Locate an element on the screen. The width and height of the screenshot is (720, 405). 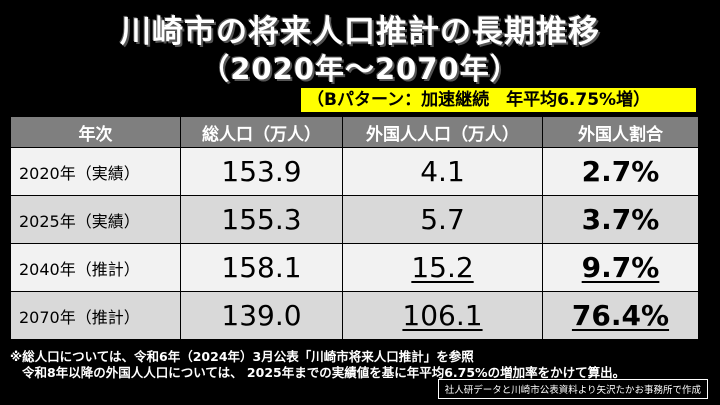
row-ratio: 9.7% is located at coordinates (620, 267).